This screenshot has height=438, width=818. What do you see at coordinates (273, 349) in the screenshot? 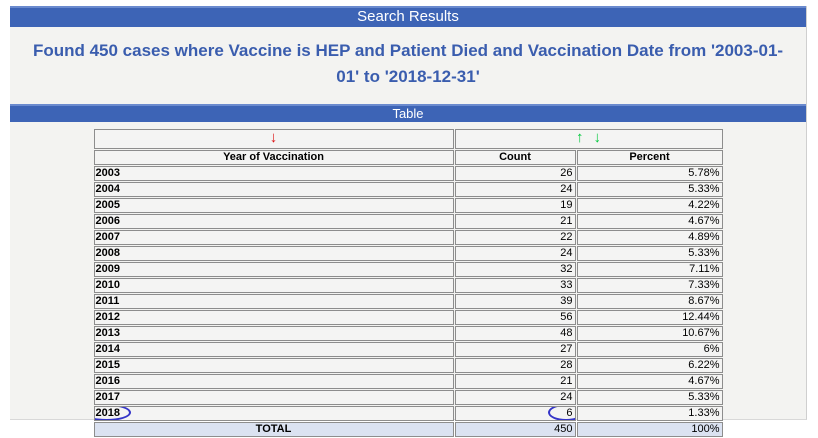
I see `year-cell: 2014` at bounding box center [273, 349].